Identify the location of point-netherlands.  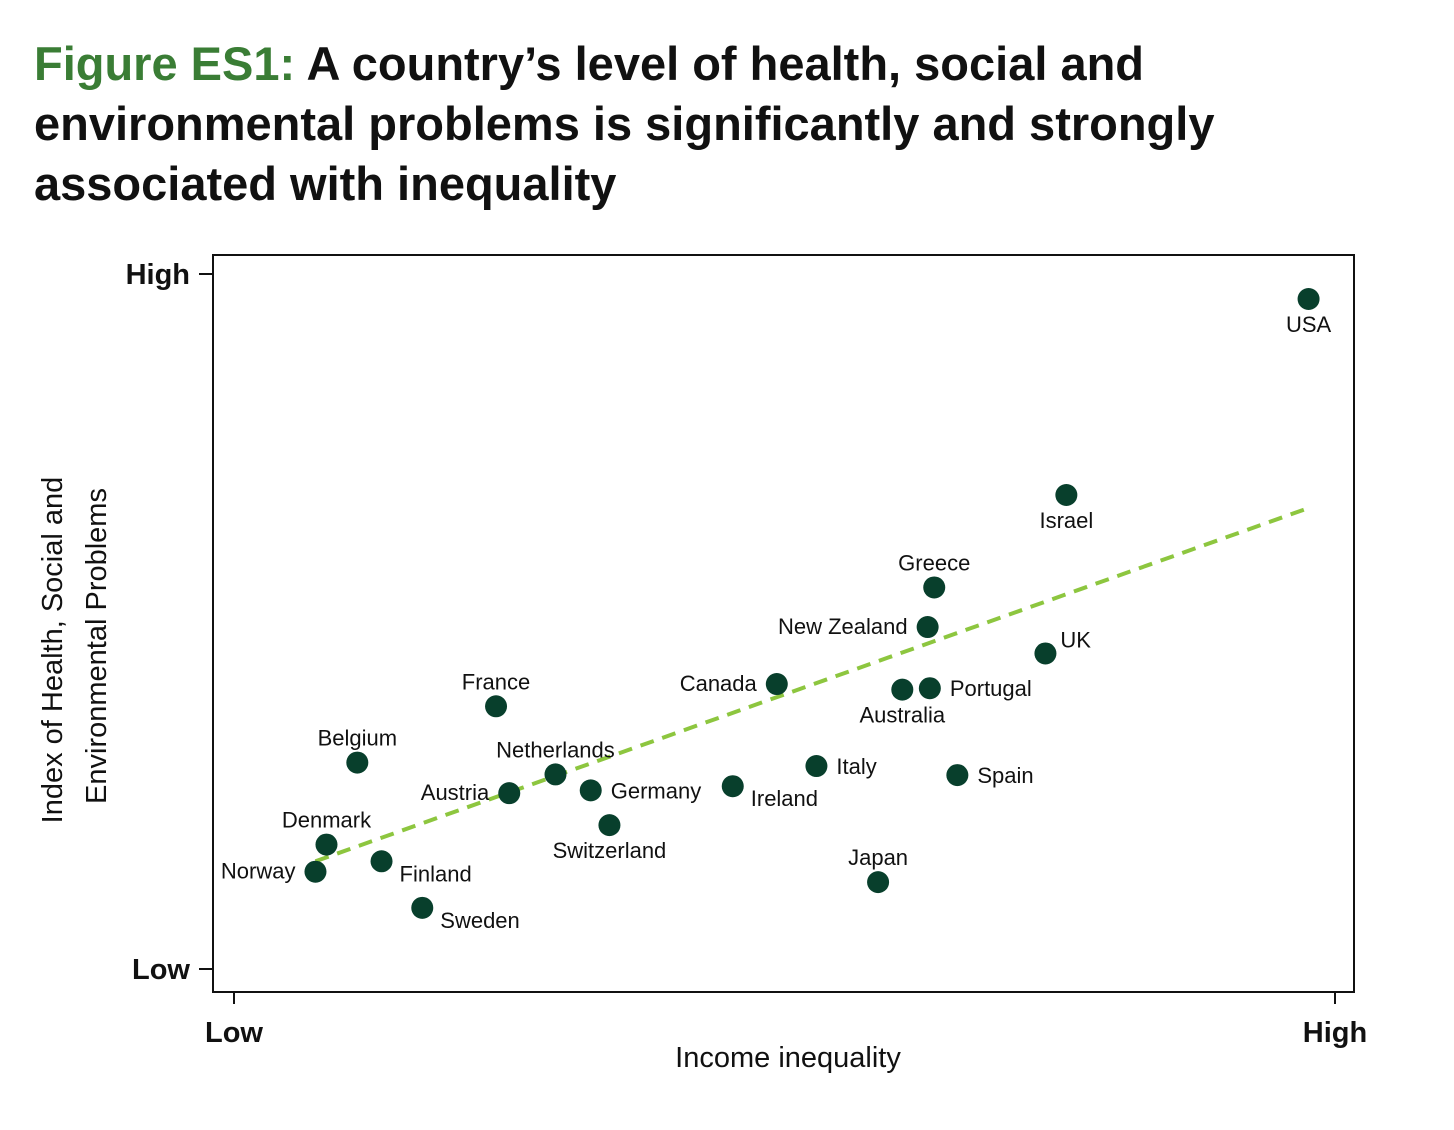
(555, 774).